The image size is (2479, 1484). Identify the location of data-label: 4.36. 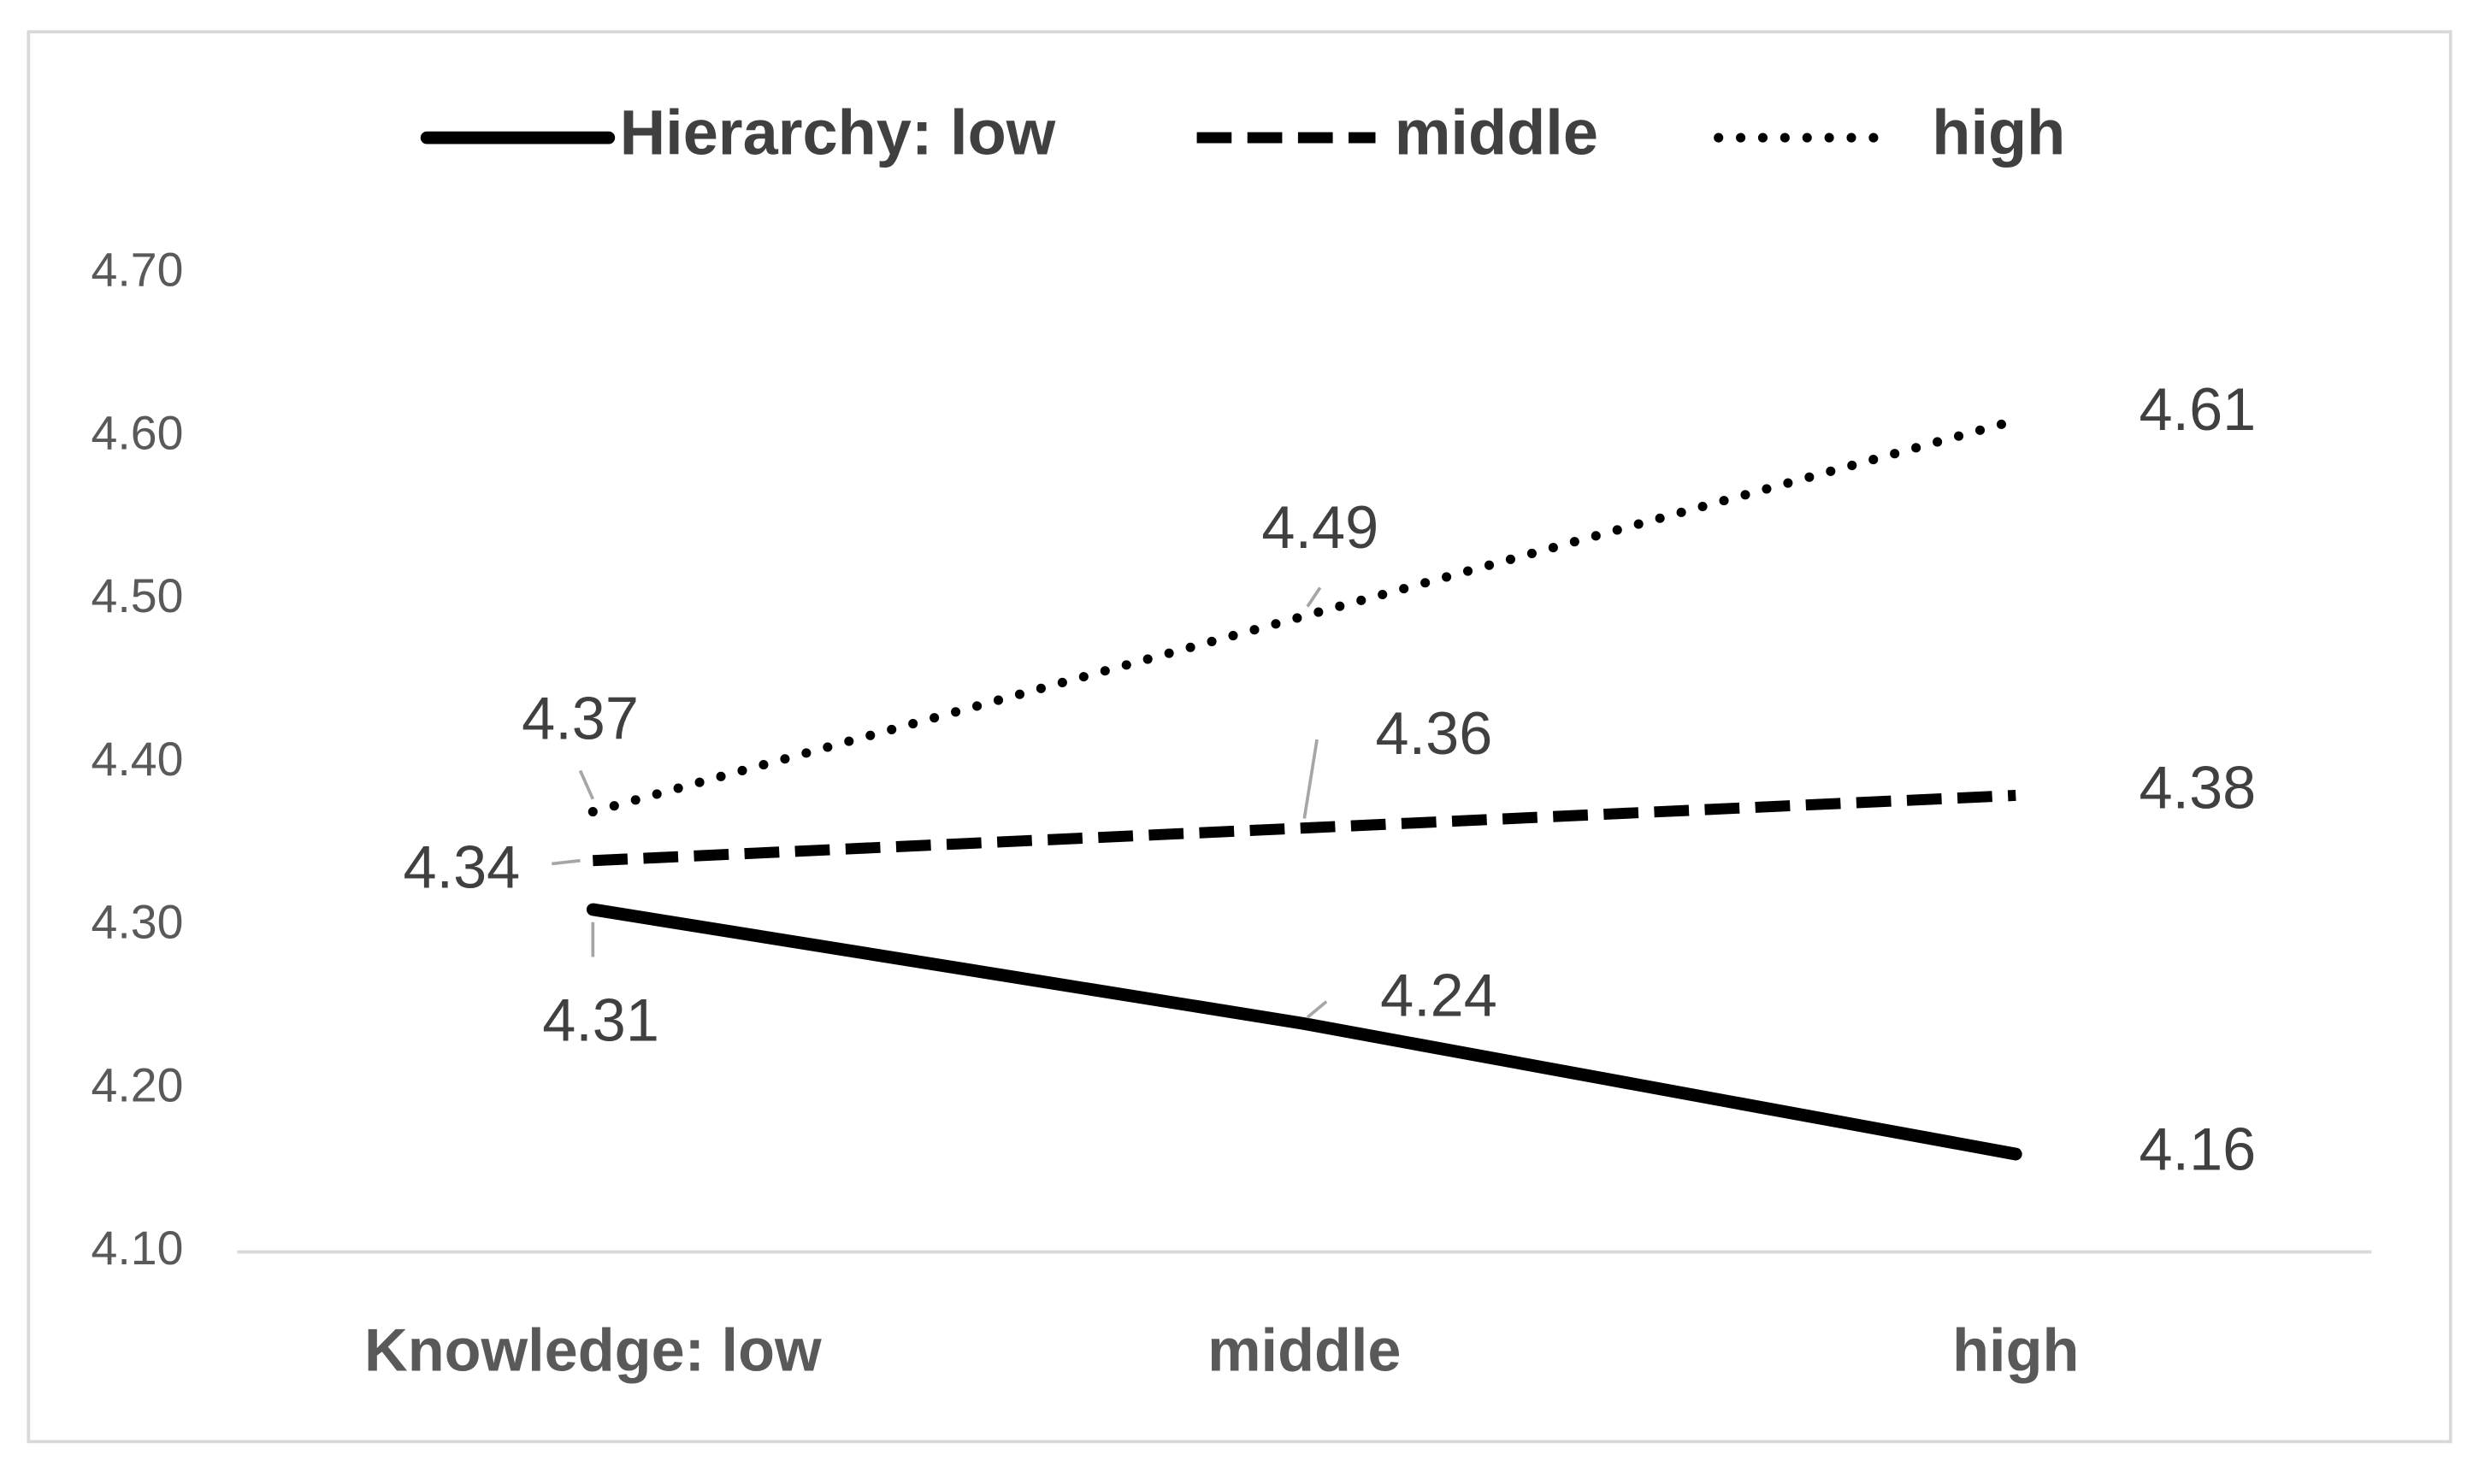
(1434, 733).